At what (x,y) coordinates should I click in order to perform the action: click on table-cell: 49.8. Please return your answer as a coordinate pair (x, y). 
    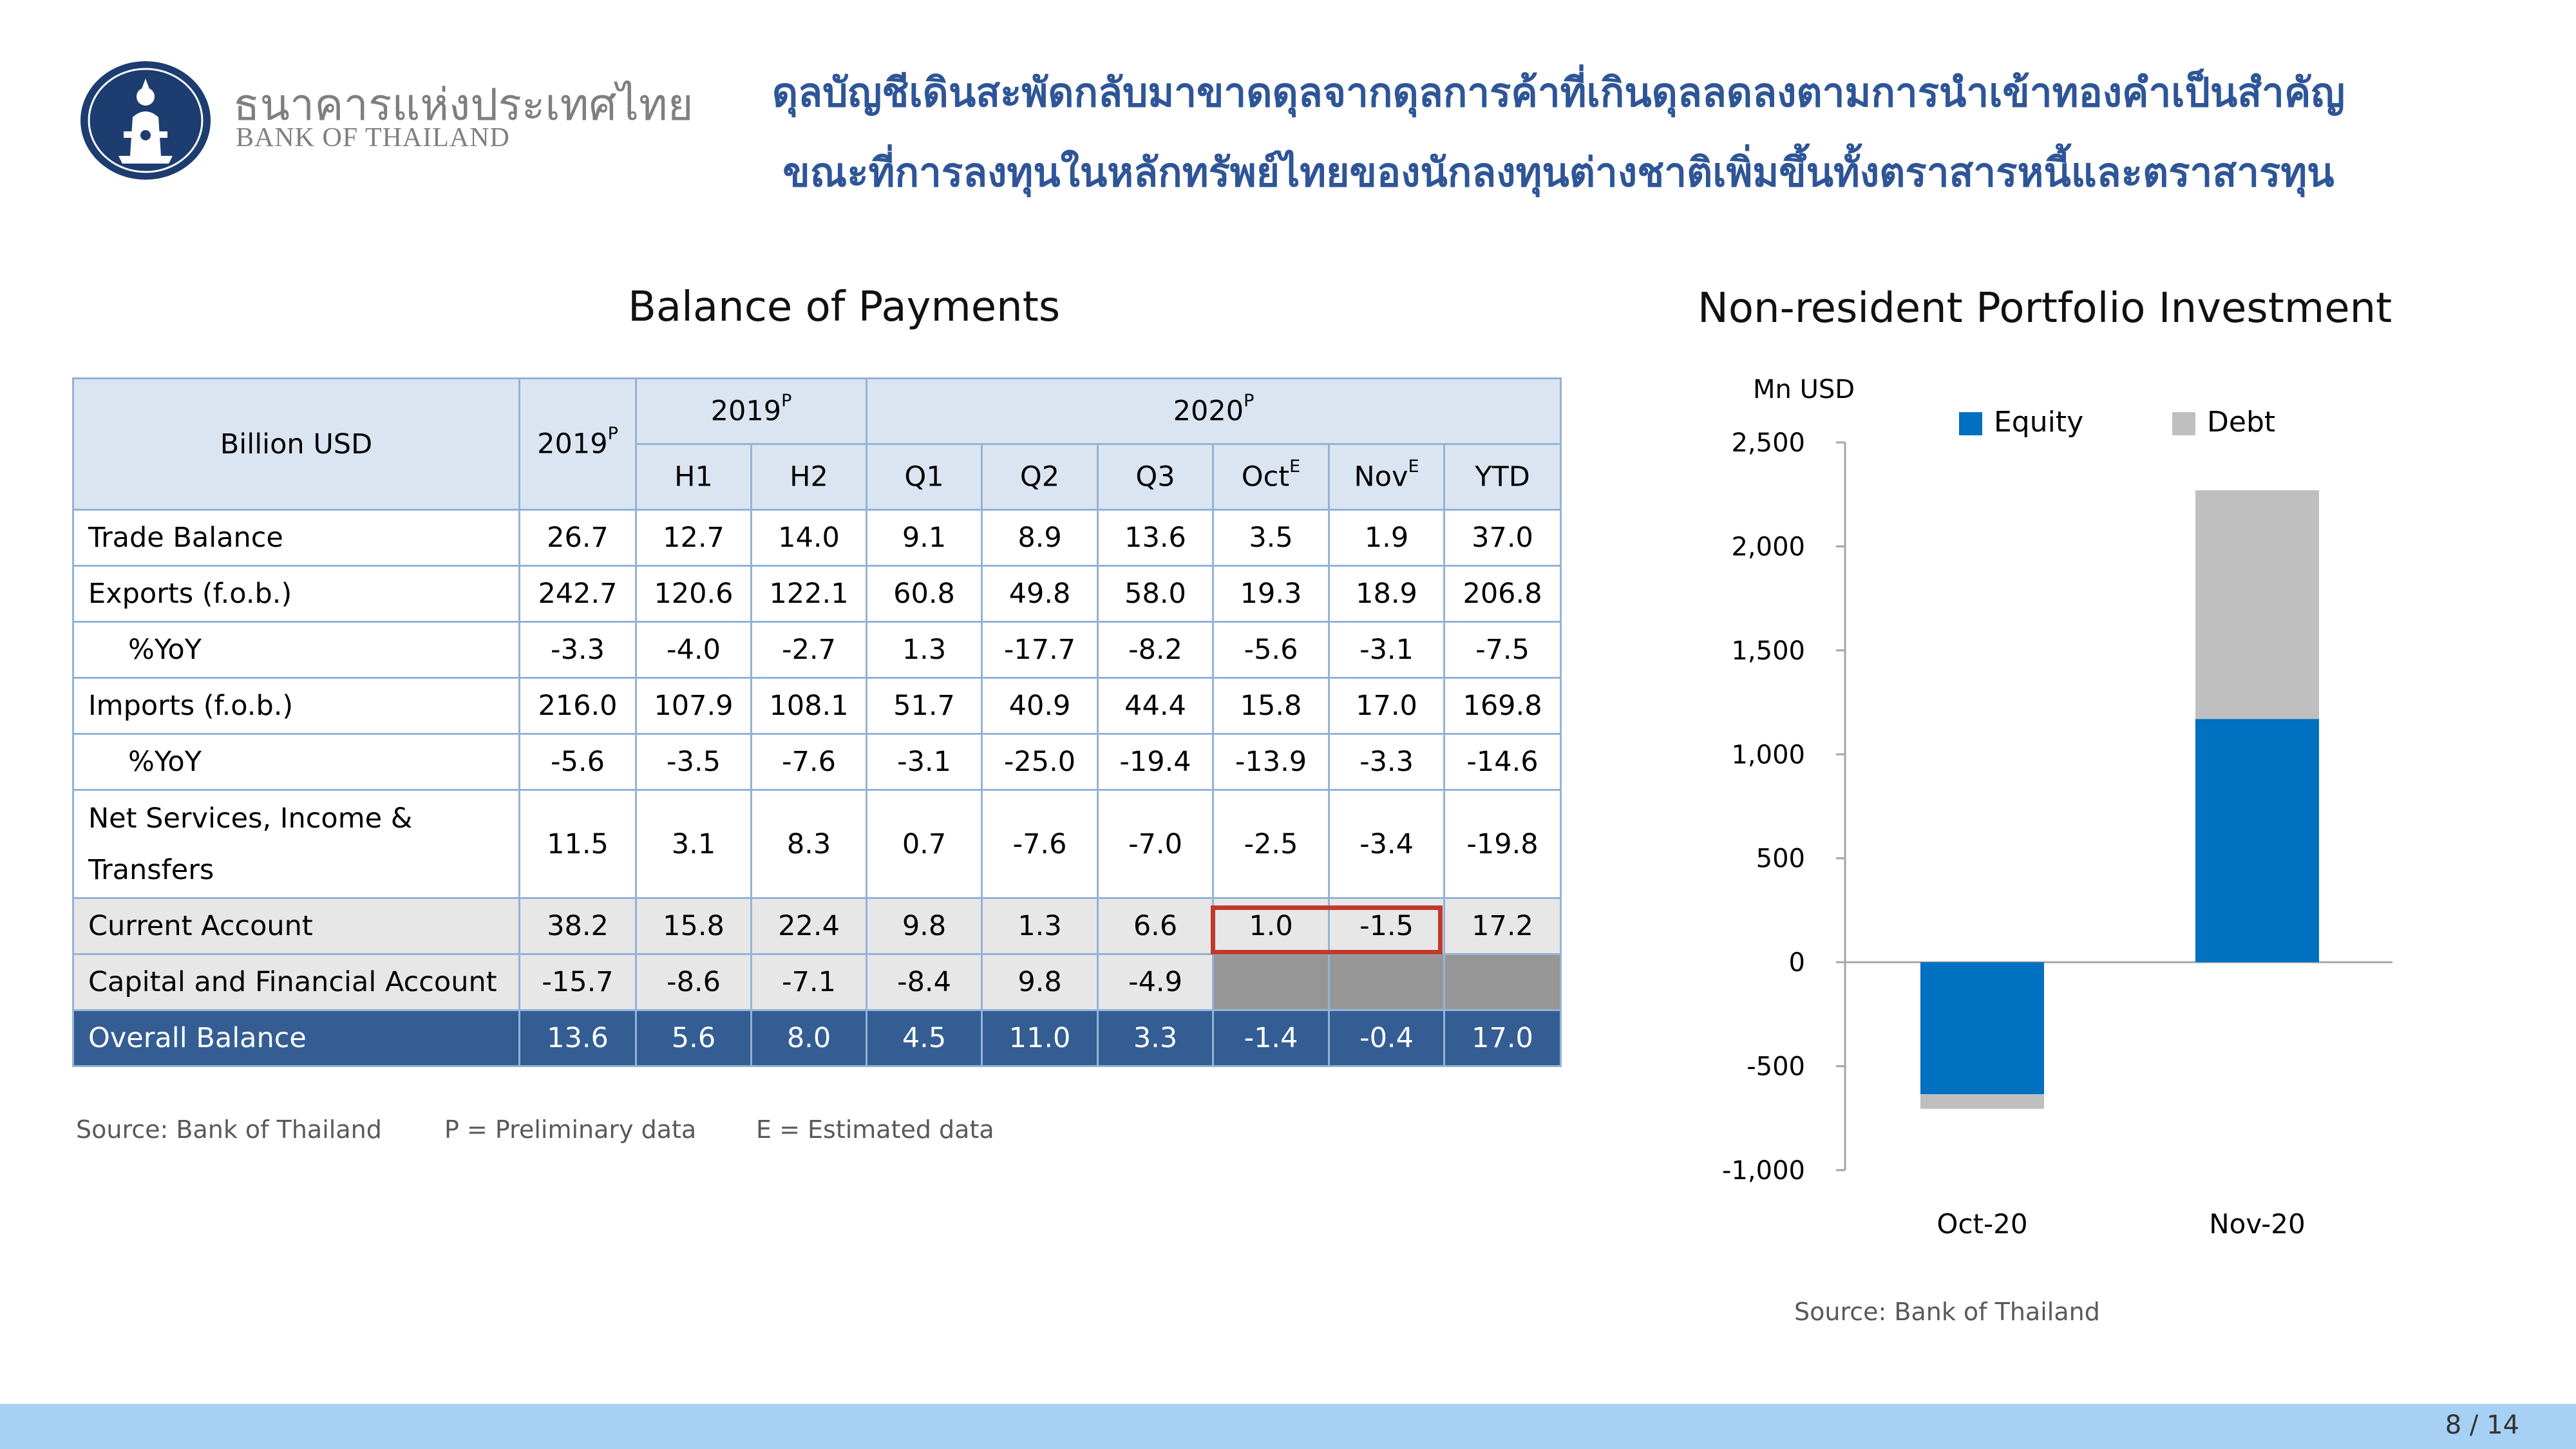
    Looking at the image, I should click on (1040, 594).